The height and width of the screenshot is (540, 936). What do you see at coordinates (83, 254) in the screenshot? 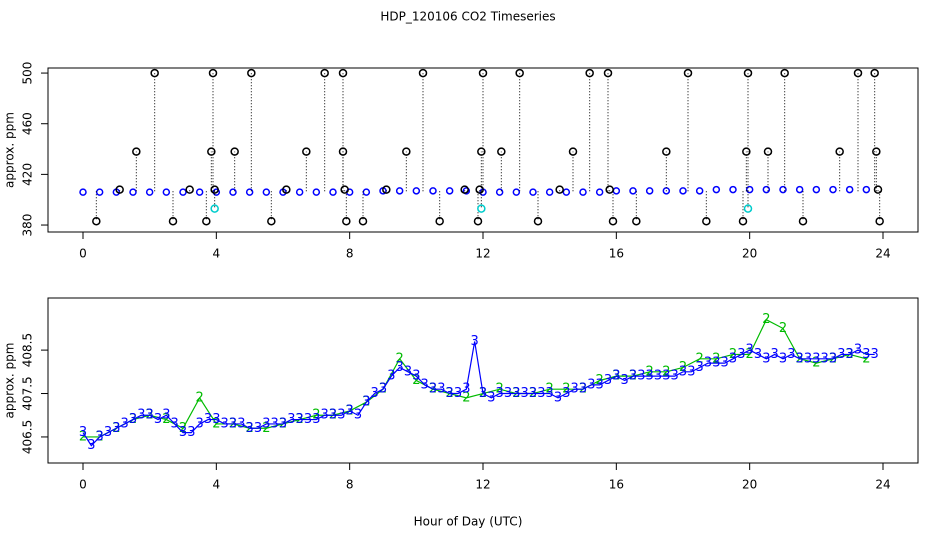
I see `x-tick-label: 0` at bounding box center [83, 254].